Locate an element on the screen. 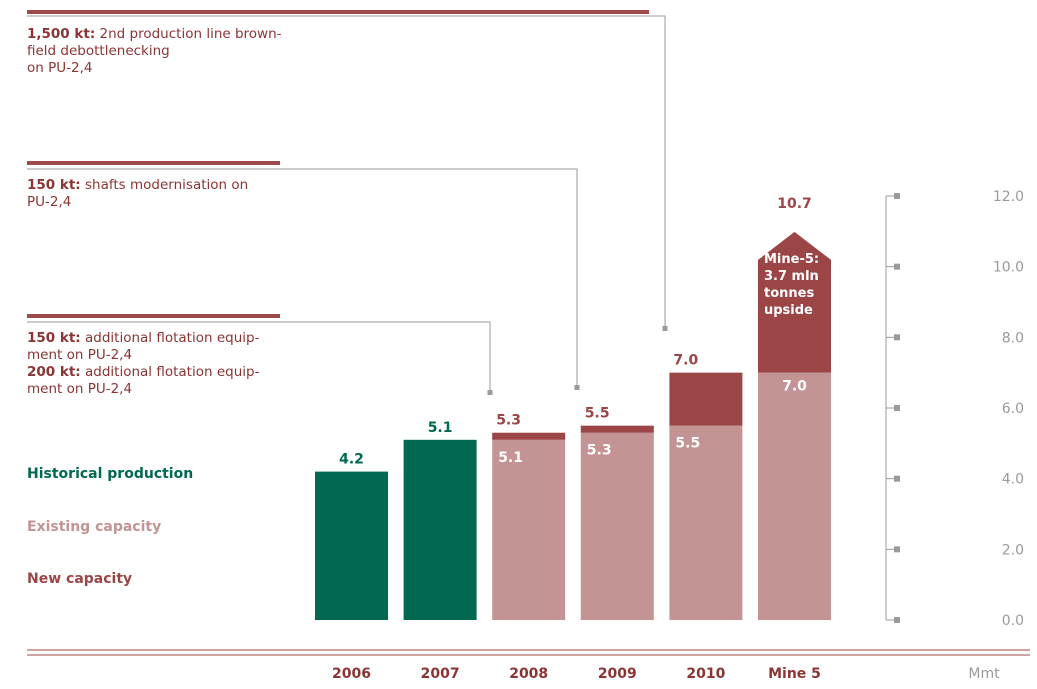  annotation-1-text: 2nd production line brown- is located at coordinates (188, 34).